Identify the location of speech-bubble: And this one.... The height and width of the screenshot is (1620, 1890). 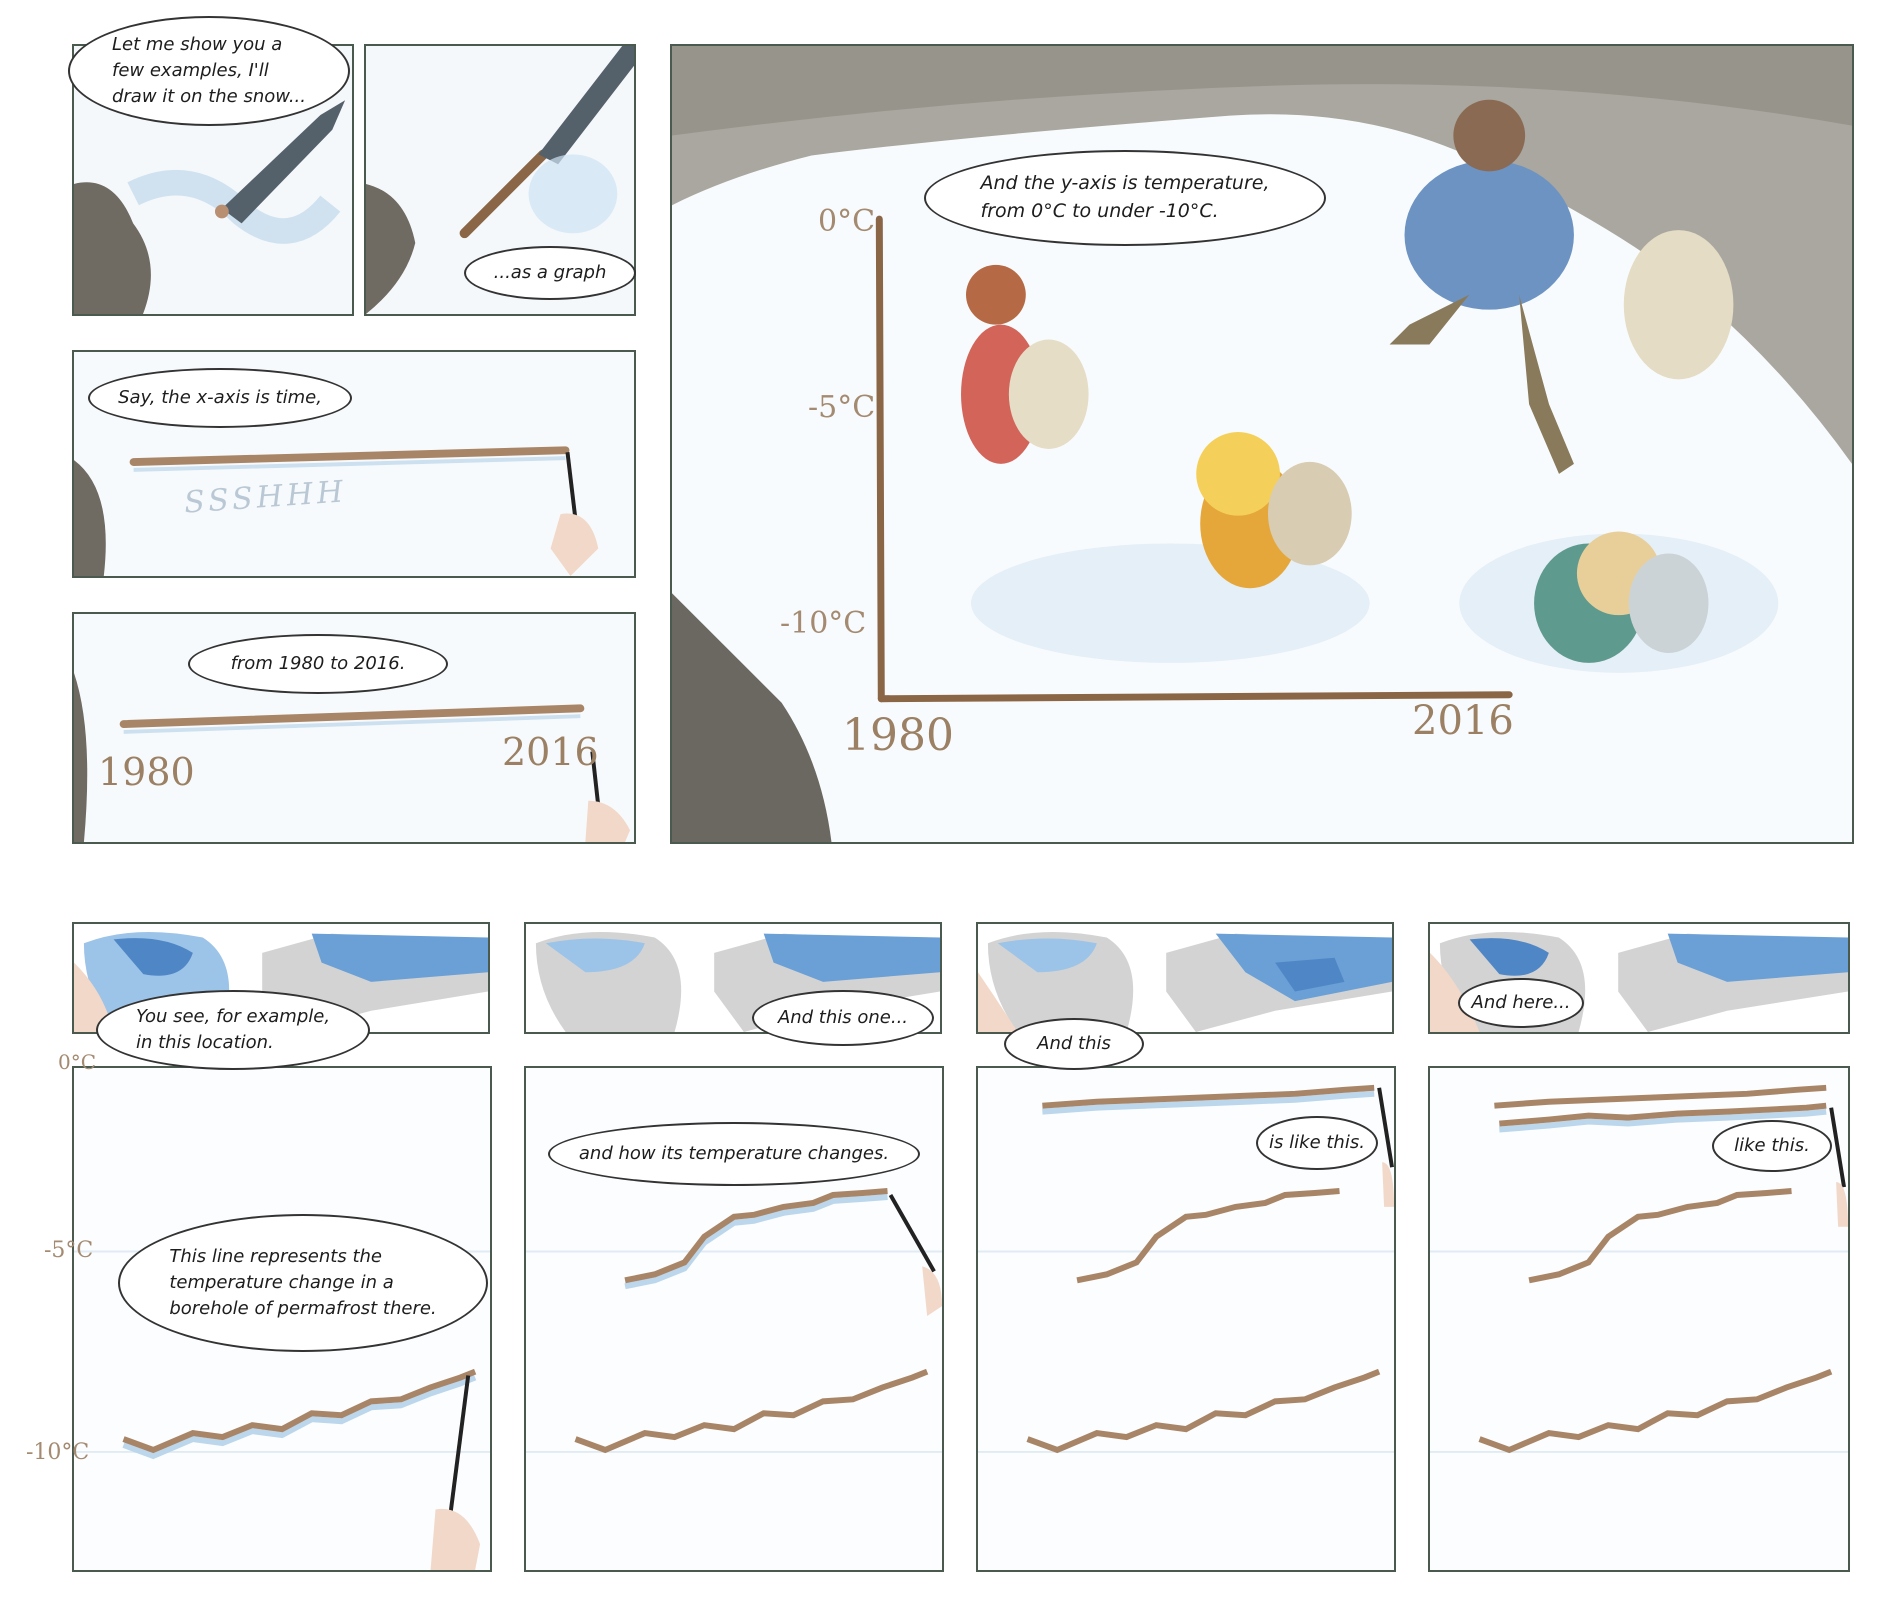
(843, 1018).